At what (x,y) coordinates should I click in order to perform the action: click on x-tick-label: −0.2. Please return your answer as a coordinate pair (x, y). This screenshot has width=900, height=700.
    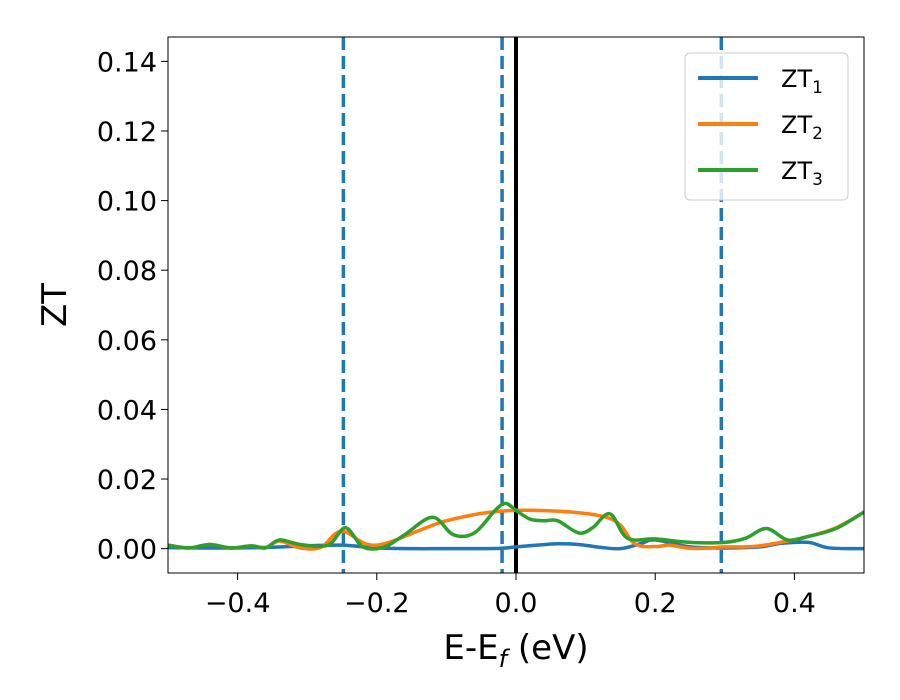
    Looking at the image, I should click on (377, 603).